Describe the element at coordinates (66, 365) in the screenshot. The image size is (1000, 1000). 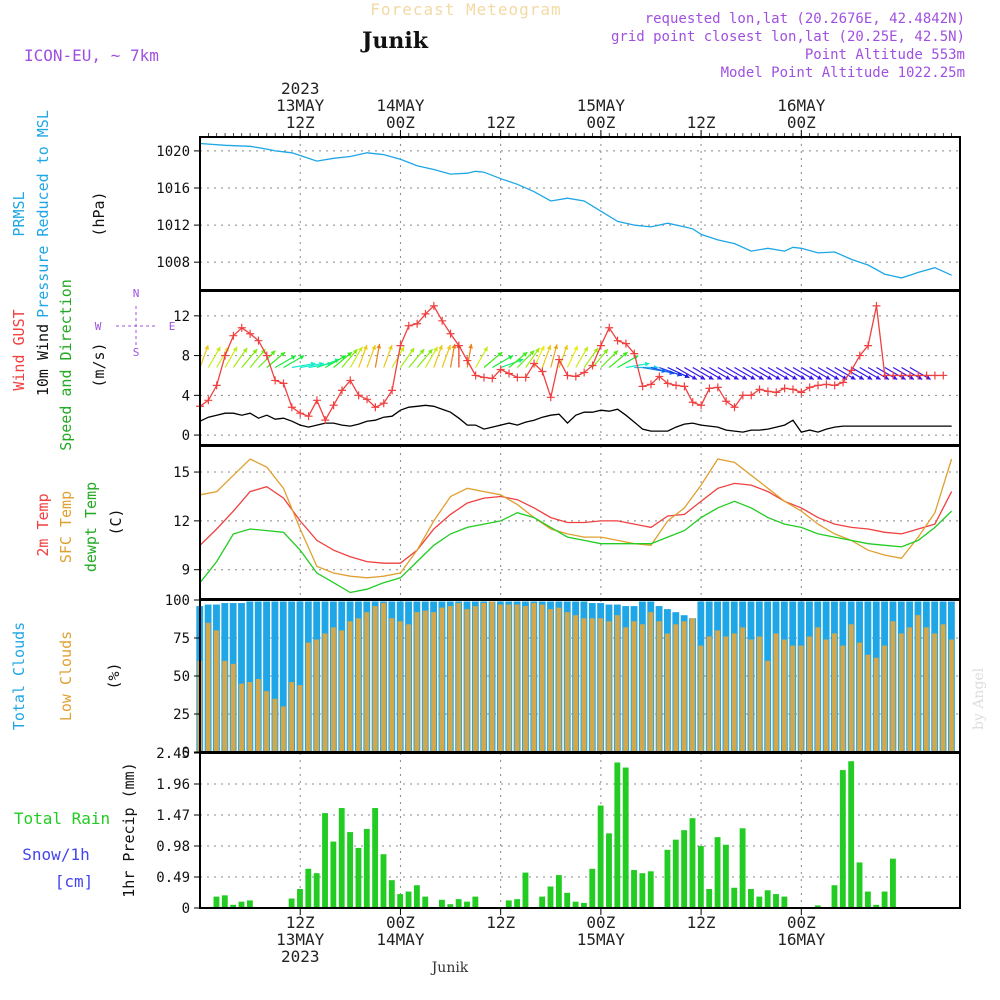
I see `wind-speed-label: Speed and Direction` at that location.